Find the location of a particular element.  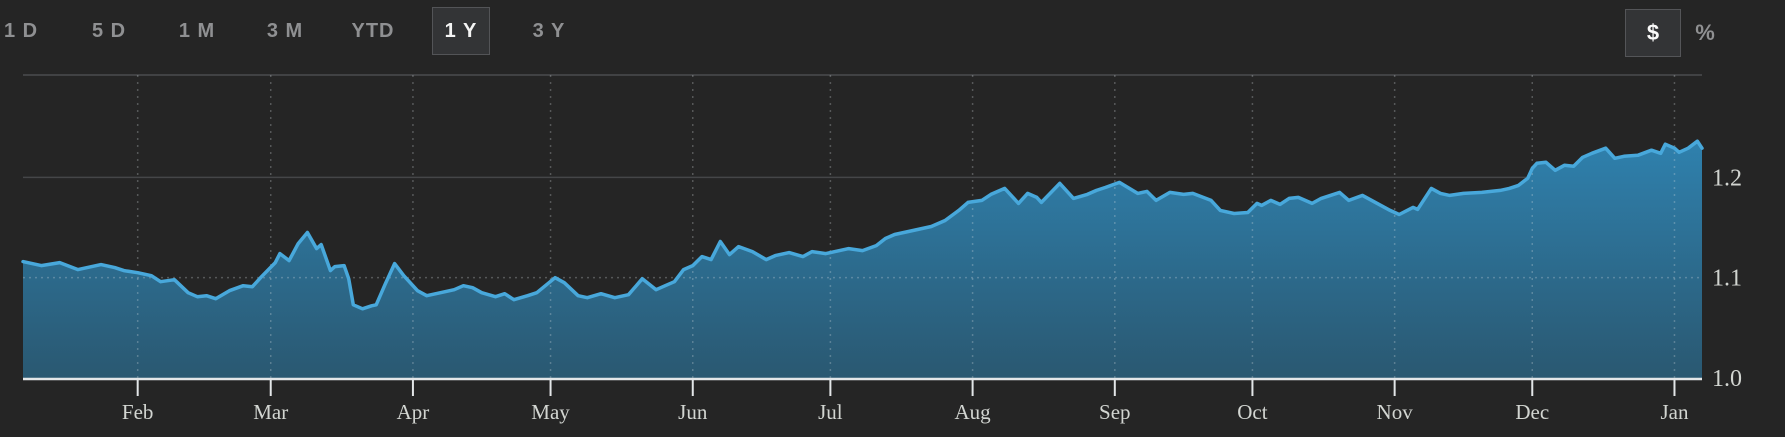

unit-toggle: $ % is located at coordinates (1677, 33).